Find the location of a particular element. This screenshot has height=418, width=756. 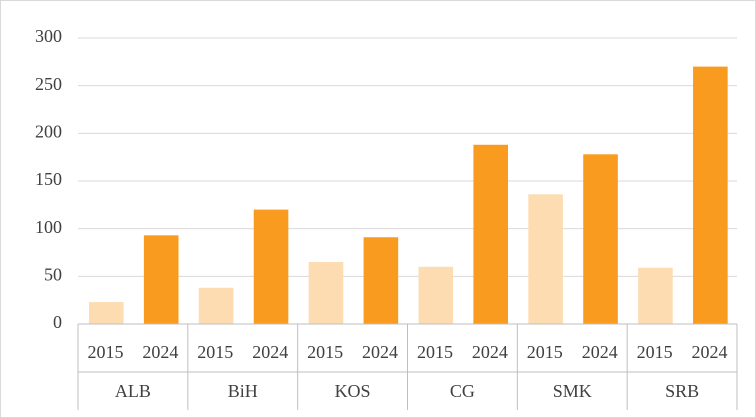

y-tick-label: 150 is located at coordinates (48, 179).